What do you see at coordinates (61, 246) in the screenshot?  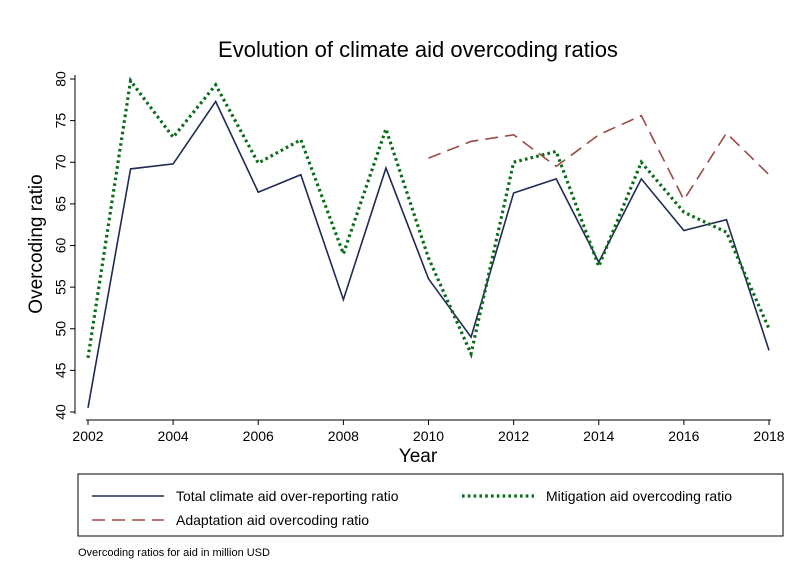 I see `y-tick-label: 60` at bounding box center [61, 246].